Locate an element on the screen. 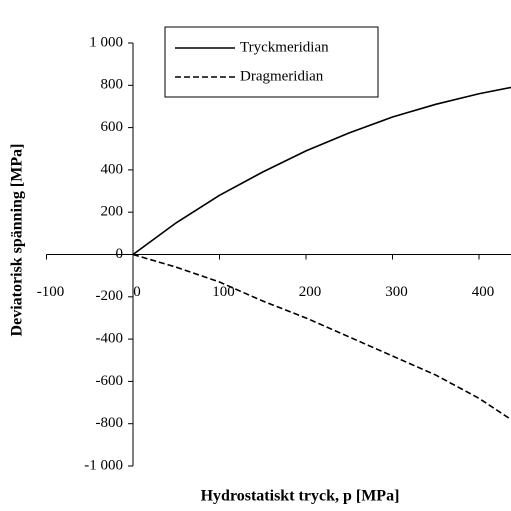 This screenshot has width=511, height=511. y-tick-label: -1 000 is located at coordinates (103, 465).